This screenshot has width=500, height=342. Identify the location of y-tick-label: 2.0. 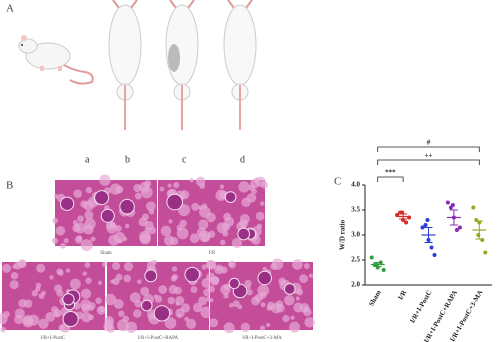
(355, 285).